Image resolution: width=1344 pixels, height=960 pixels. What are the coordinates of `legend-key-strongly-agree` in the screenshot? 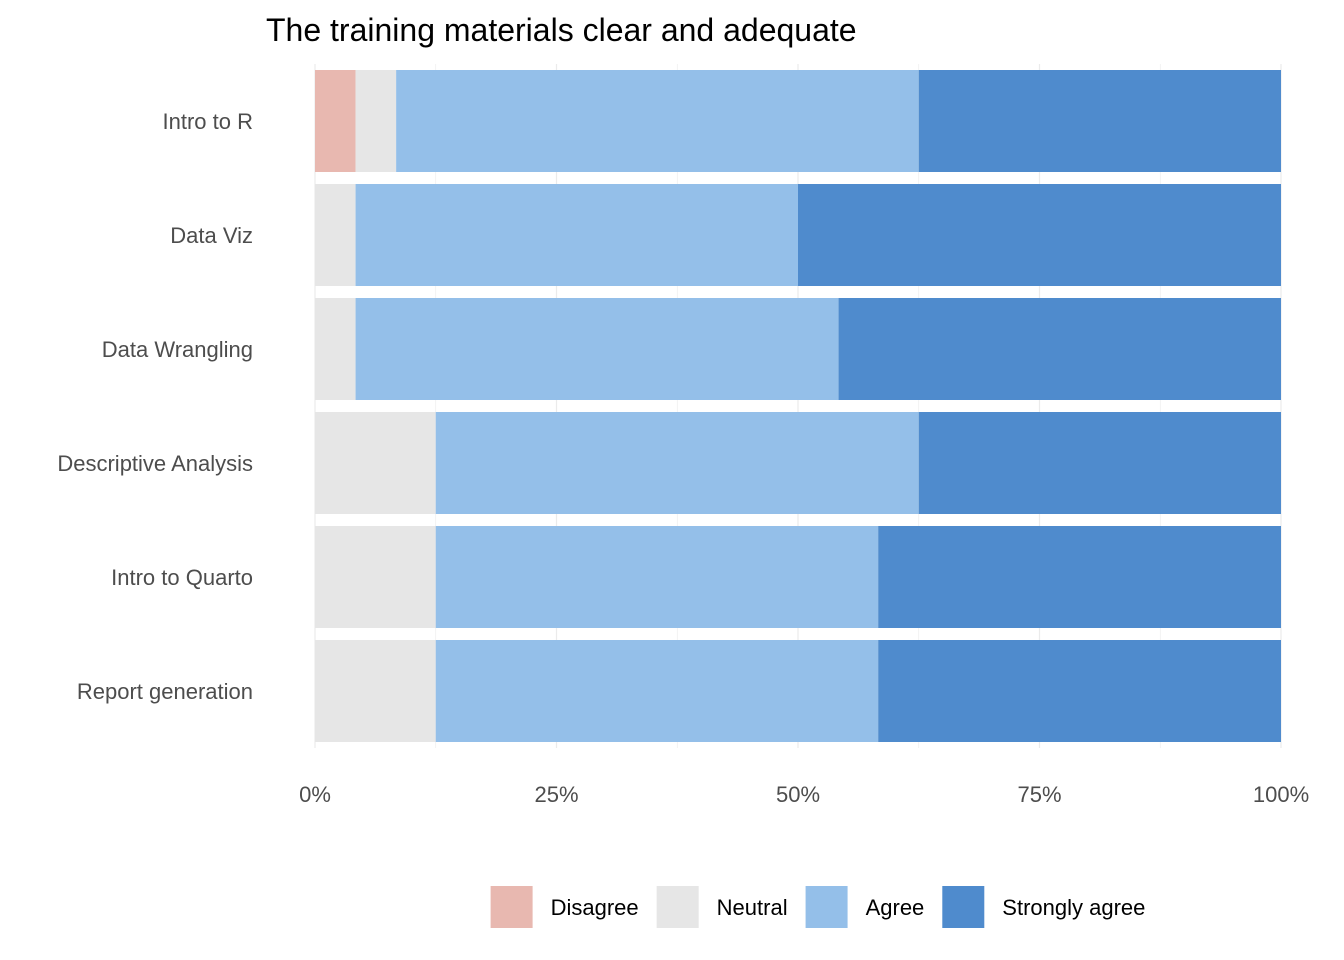 It's located at (963, 907).